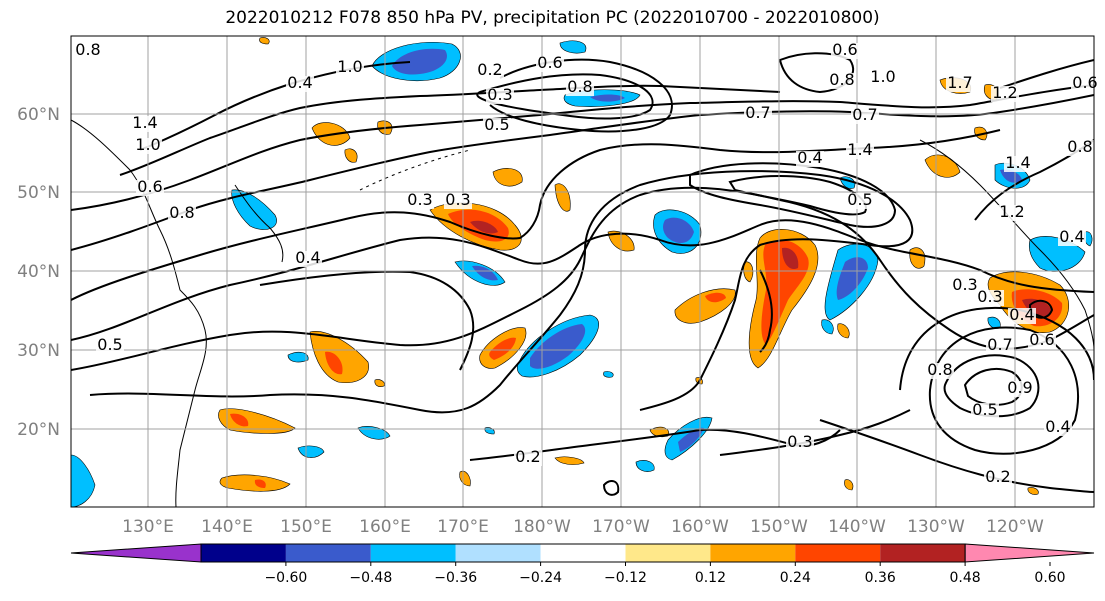 The width and height of the screenshot is (1105, 601). I want to click on lon-tick-label: 160°E, so click(385, 527).